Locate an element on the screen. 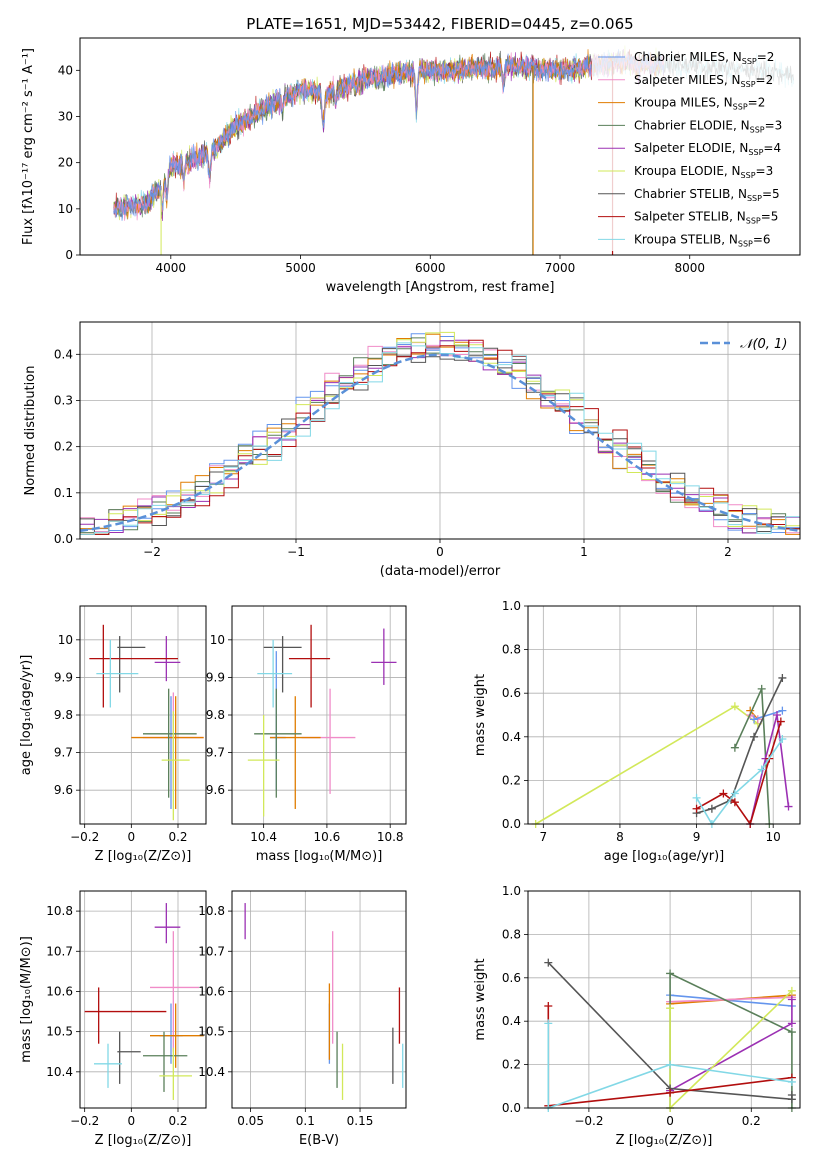 The height and width of the screenshot is (1170, 819). histogram-ss is located at coordinates (440, 437).